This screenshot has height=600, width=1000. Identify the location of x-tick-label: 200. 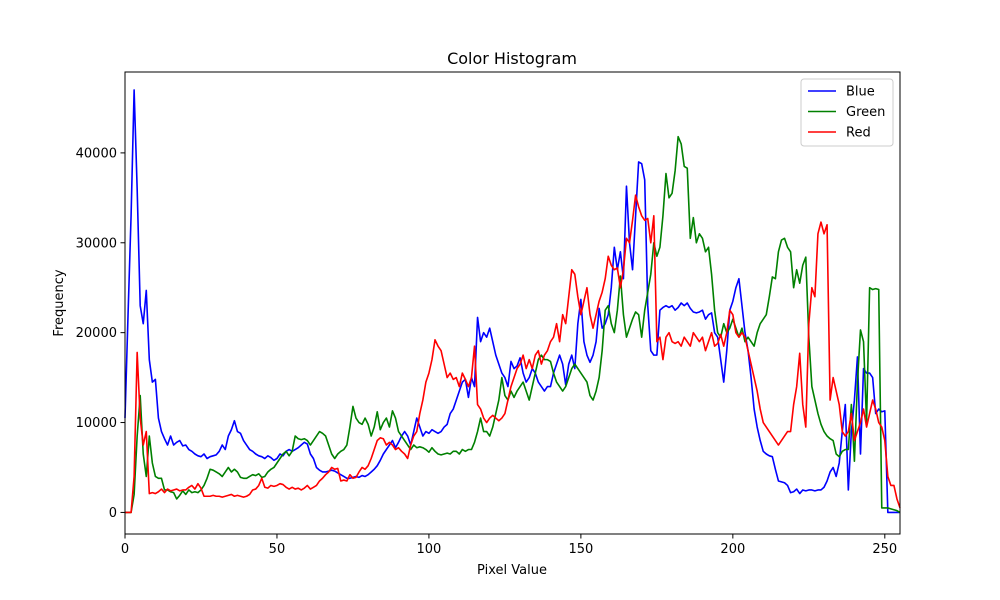
(732, 549).